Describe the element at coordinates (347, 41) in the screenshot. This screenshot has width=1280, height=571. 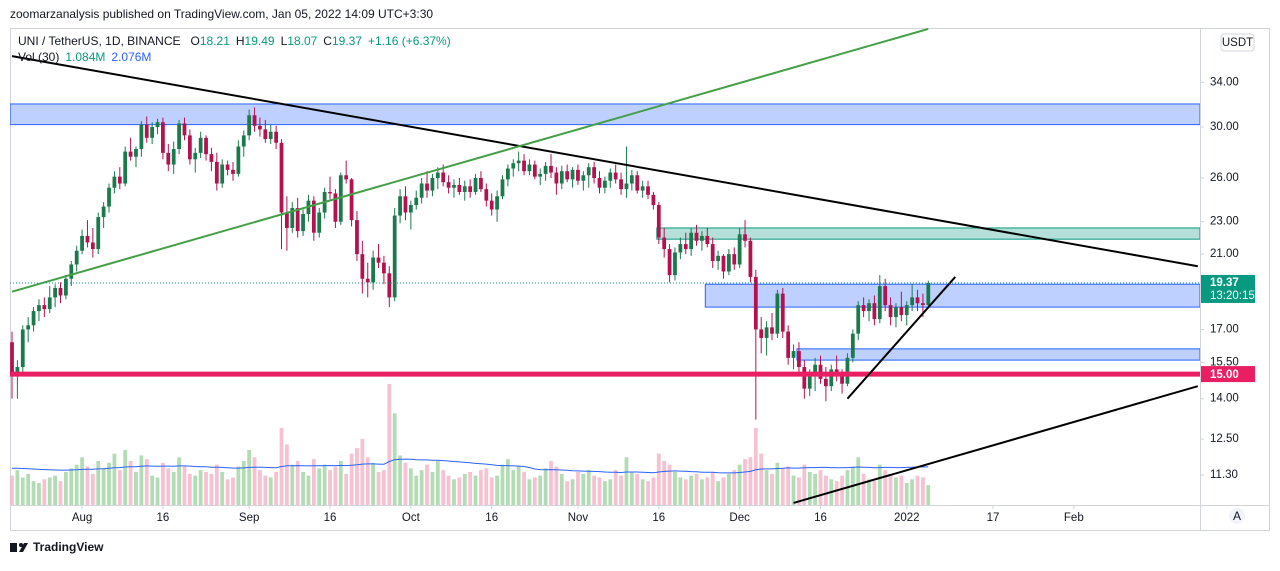
I see `ohlc-value: 19.37` at that location.